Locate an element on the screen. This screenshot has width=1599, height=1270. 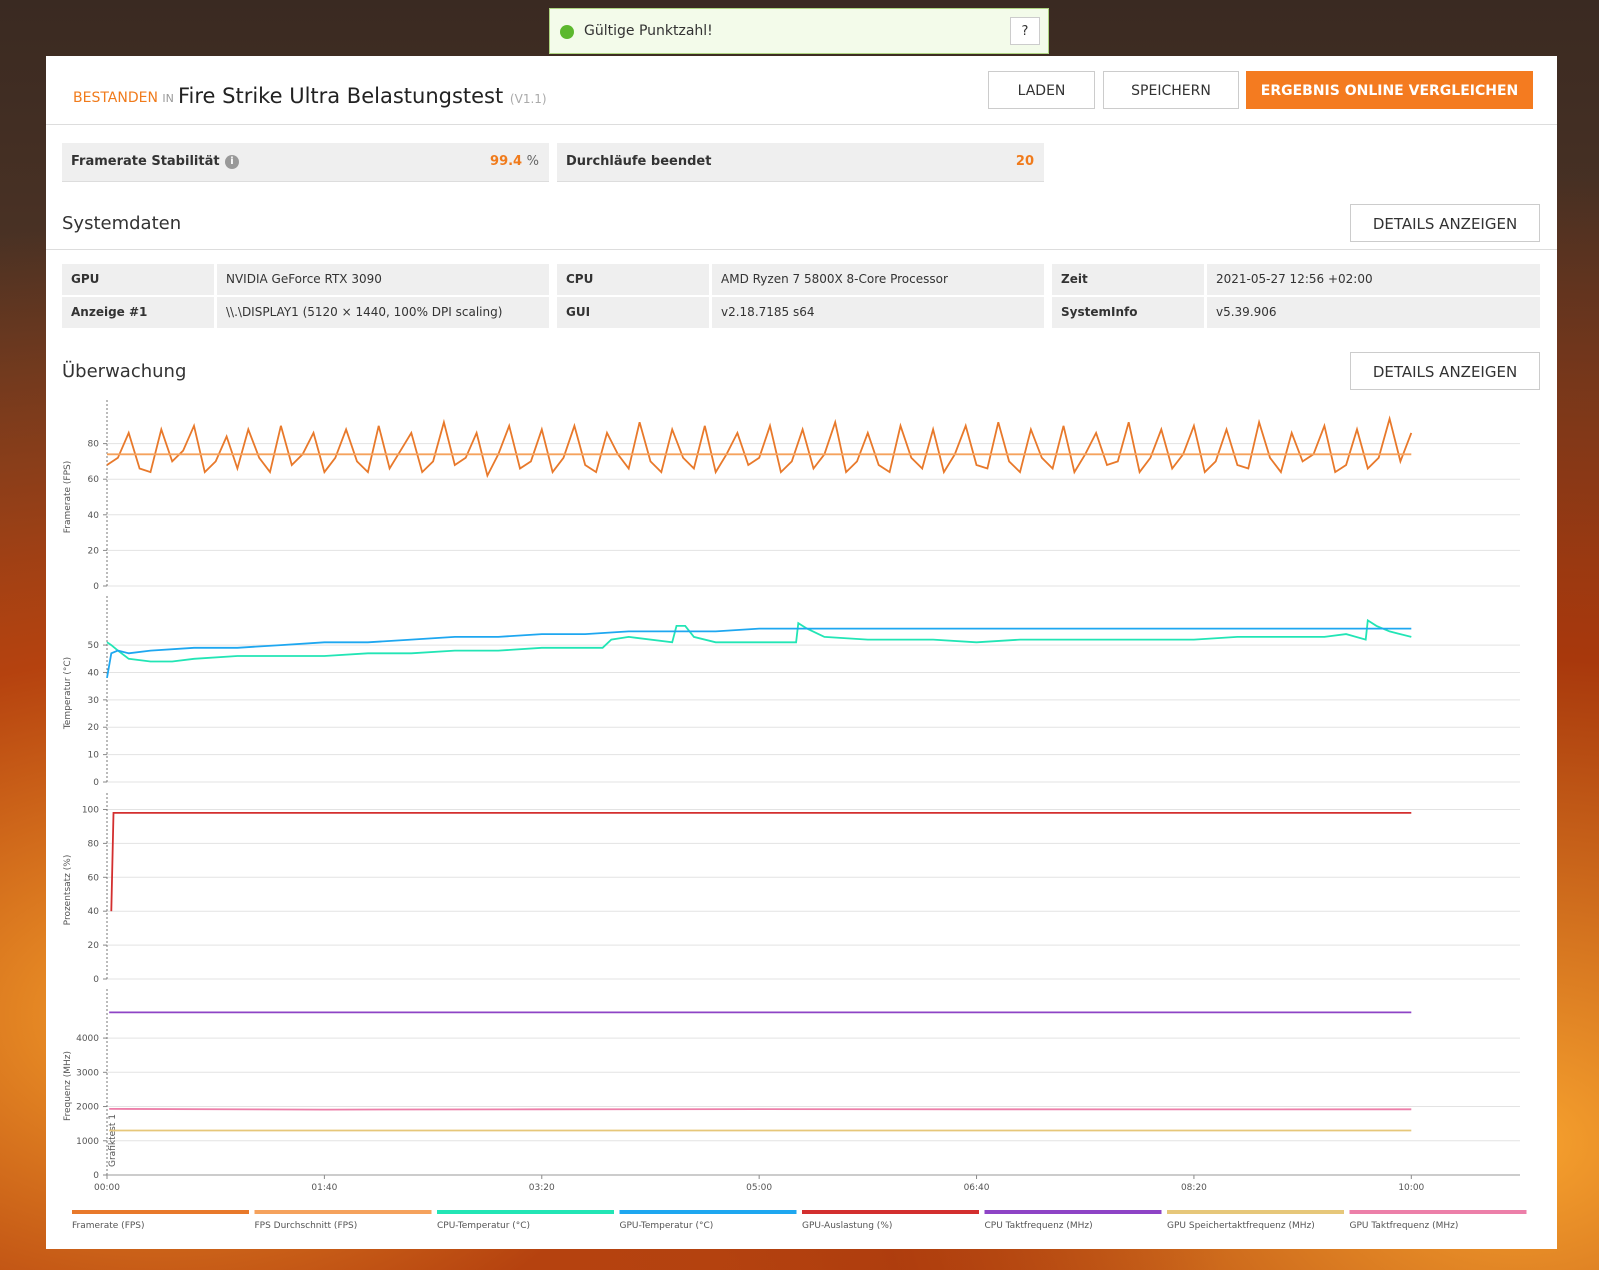
legend-label: GPU Speichertaktfrequenz (MHz) is located at coordinates (1241, 1226).